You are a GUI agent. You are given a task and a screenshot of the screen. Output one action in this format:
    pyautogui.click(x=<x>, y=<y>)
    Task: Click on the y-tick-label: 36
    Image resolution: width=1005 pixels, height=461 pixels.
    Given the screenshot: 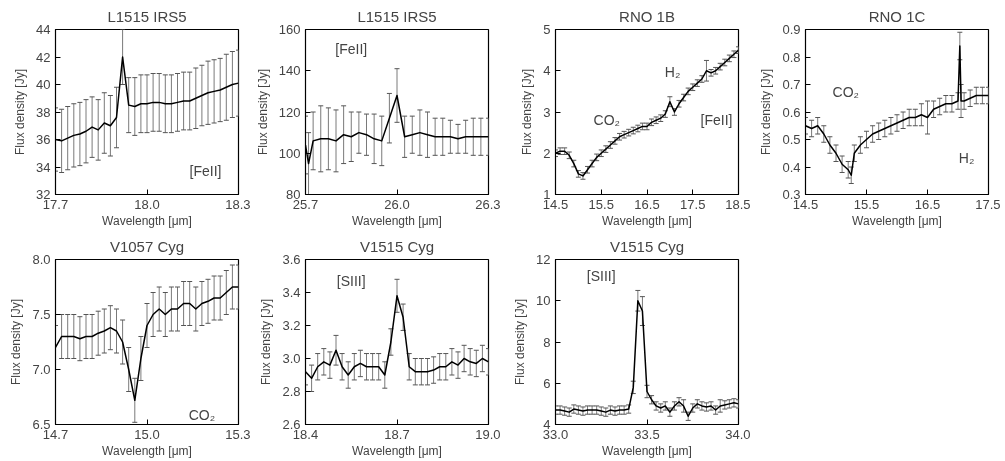 What is the action you would take?
    pyautogui.click(x=43, y=139)
    